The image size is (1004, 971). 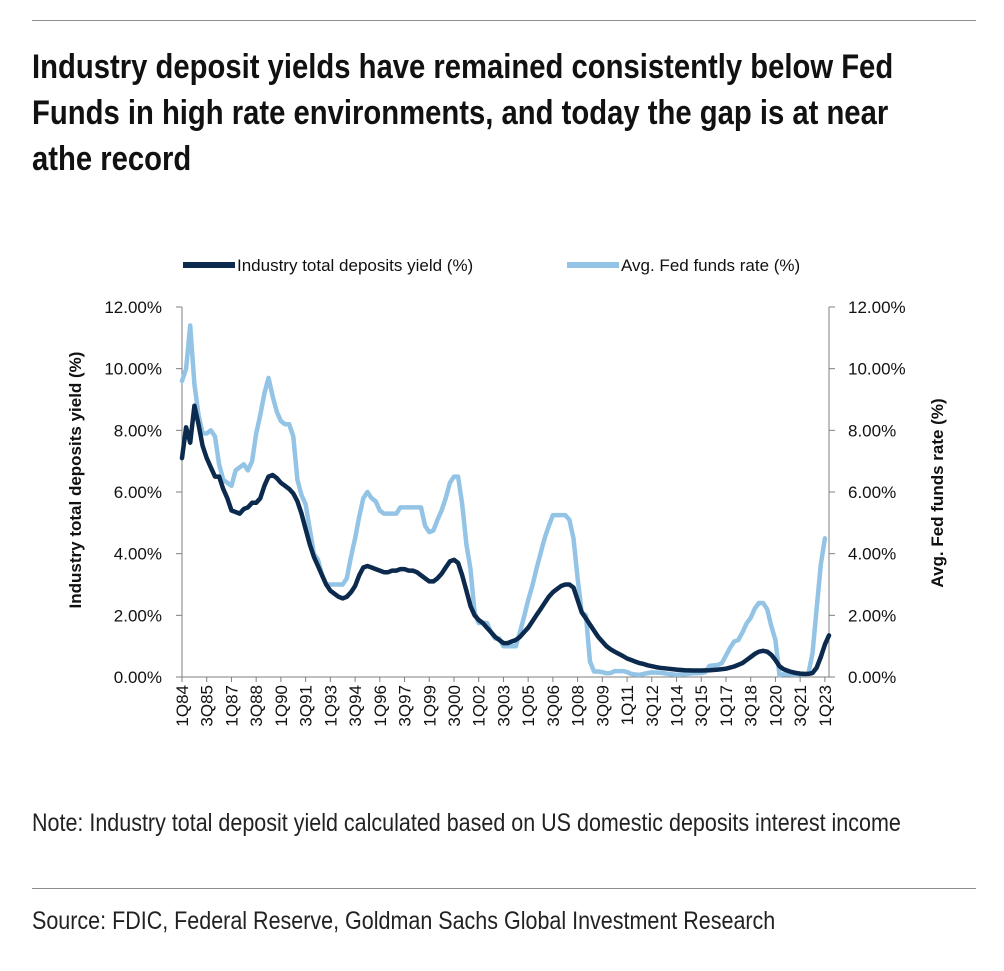 What do you see at coordinates (138, 615) in the screenshot?
I see `y-tick-label-left: 2.00%` at bounding box center [138, 615].